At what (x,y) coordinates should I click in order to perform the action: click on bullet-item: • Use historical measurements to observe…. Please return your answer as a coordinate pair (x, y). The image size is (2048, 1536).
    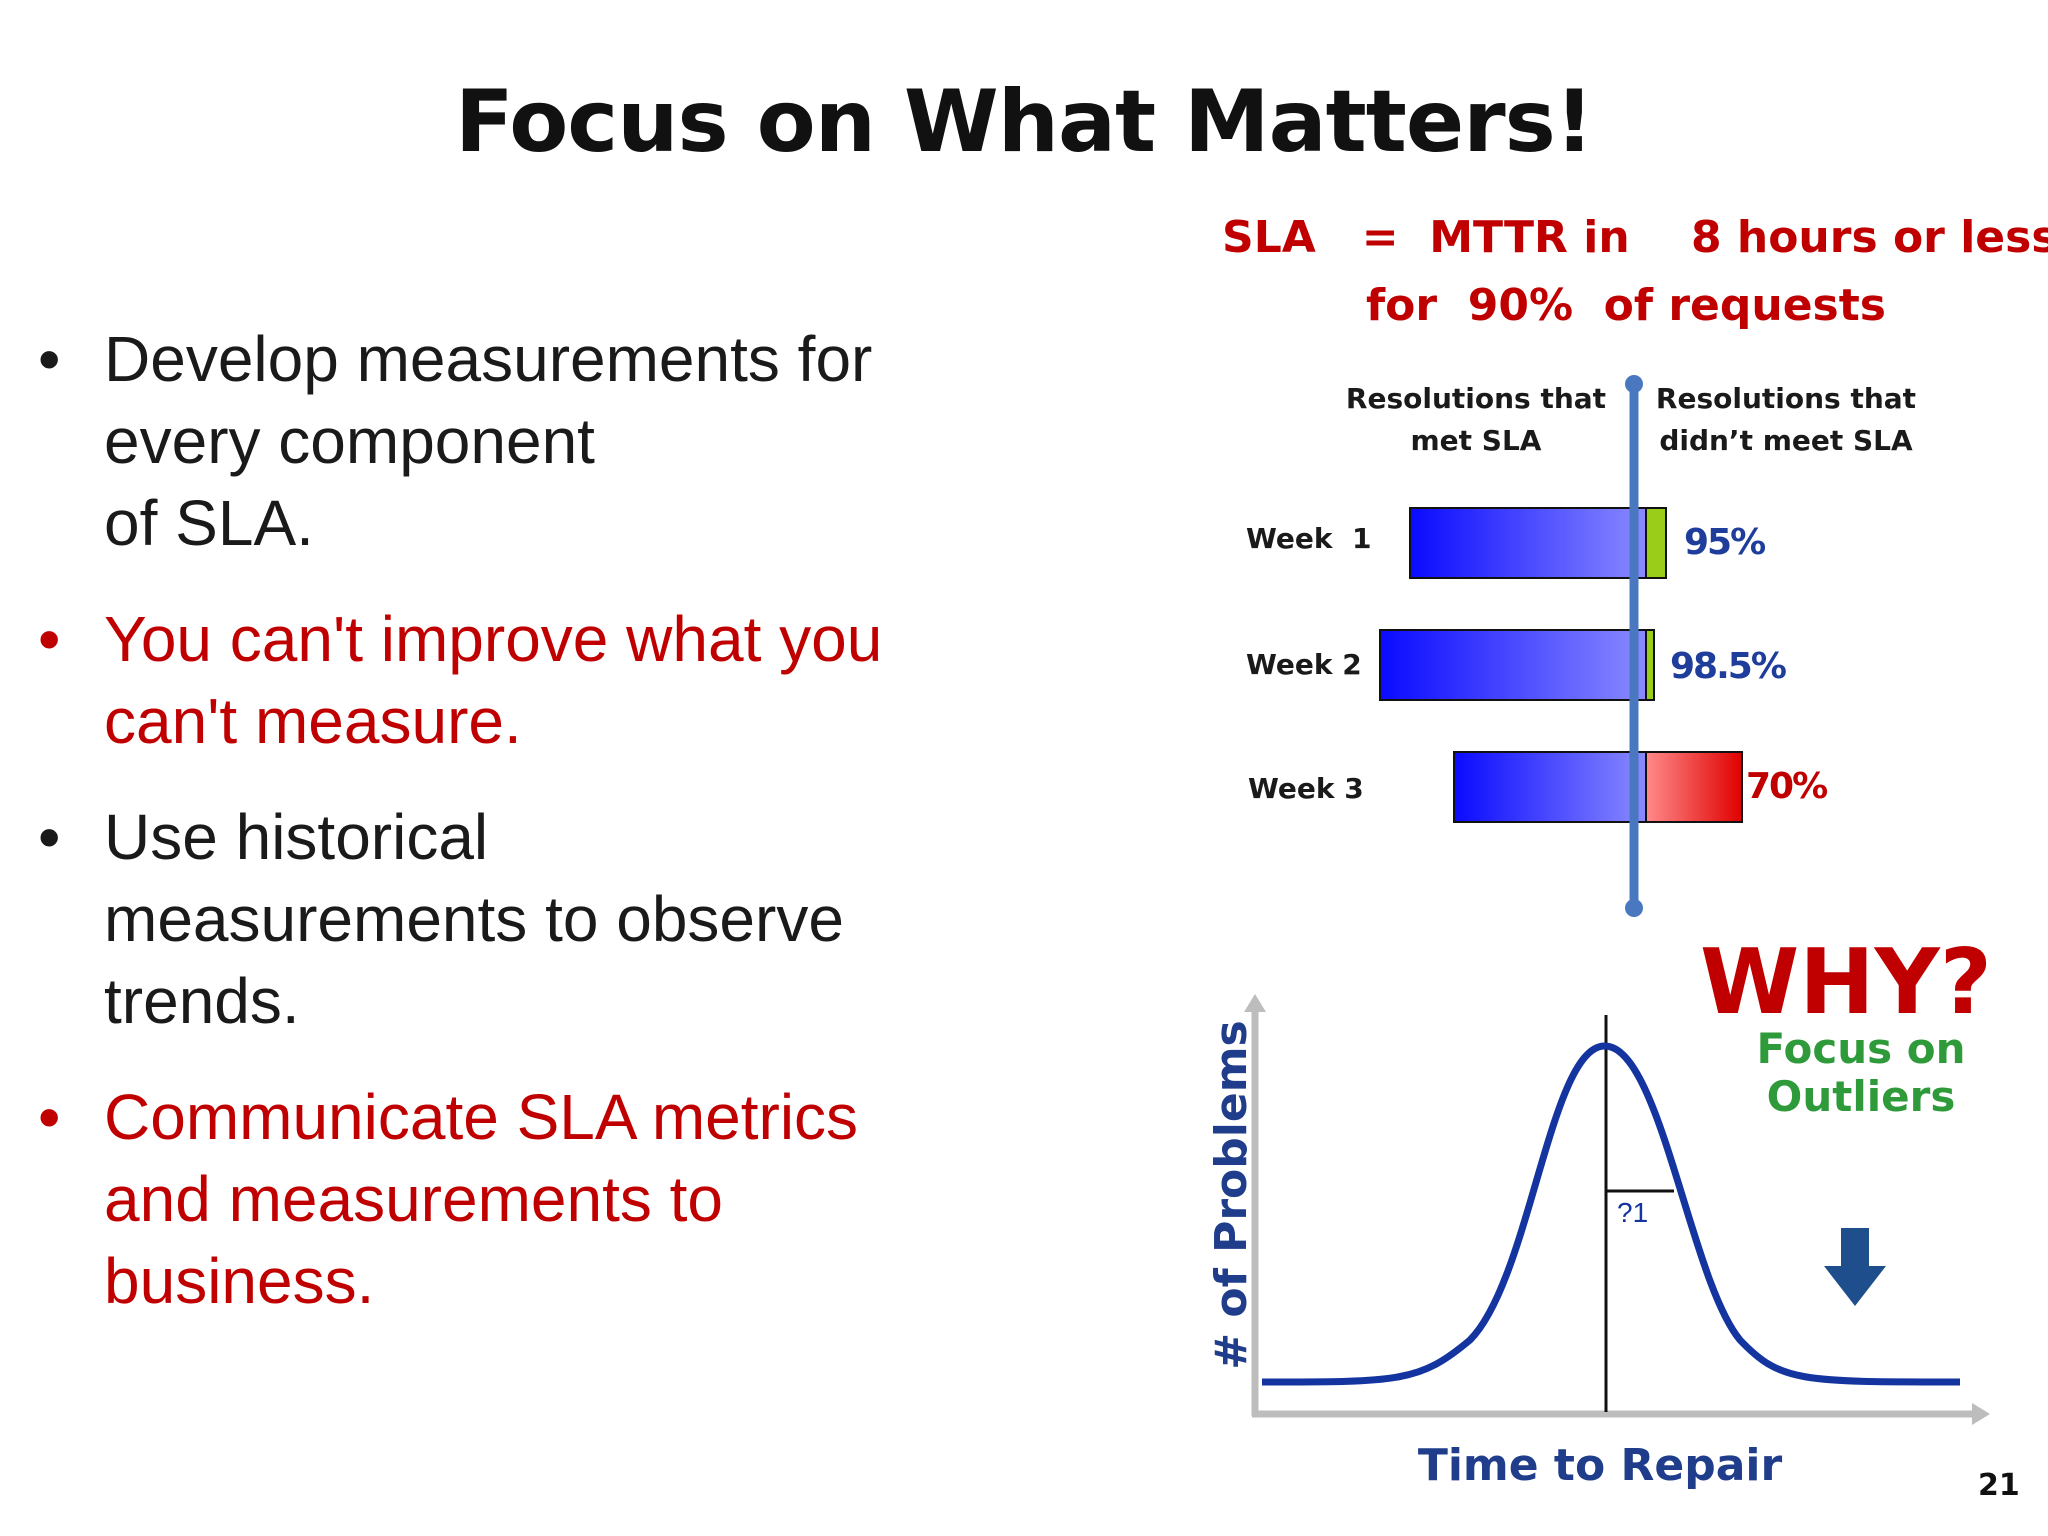
    Looking at the image, I should click on (503, 919).